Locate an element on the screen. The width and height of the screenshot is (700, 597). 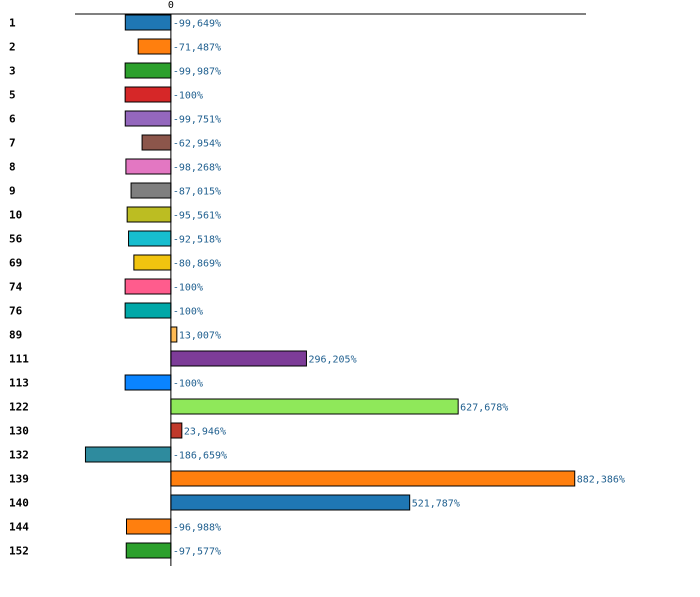
category-label: 130 is located at coordinates (19, 431).